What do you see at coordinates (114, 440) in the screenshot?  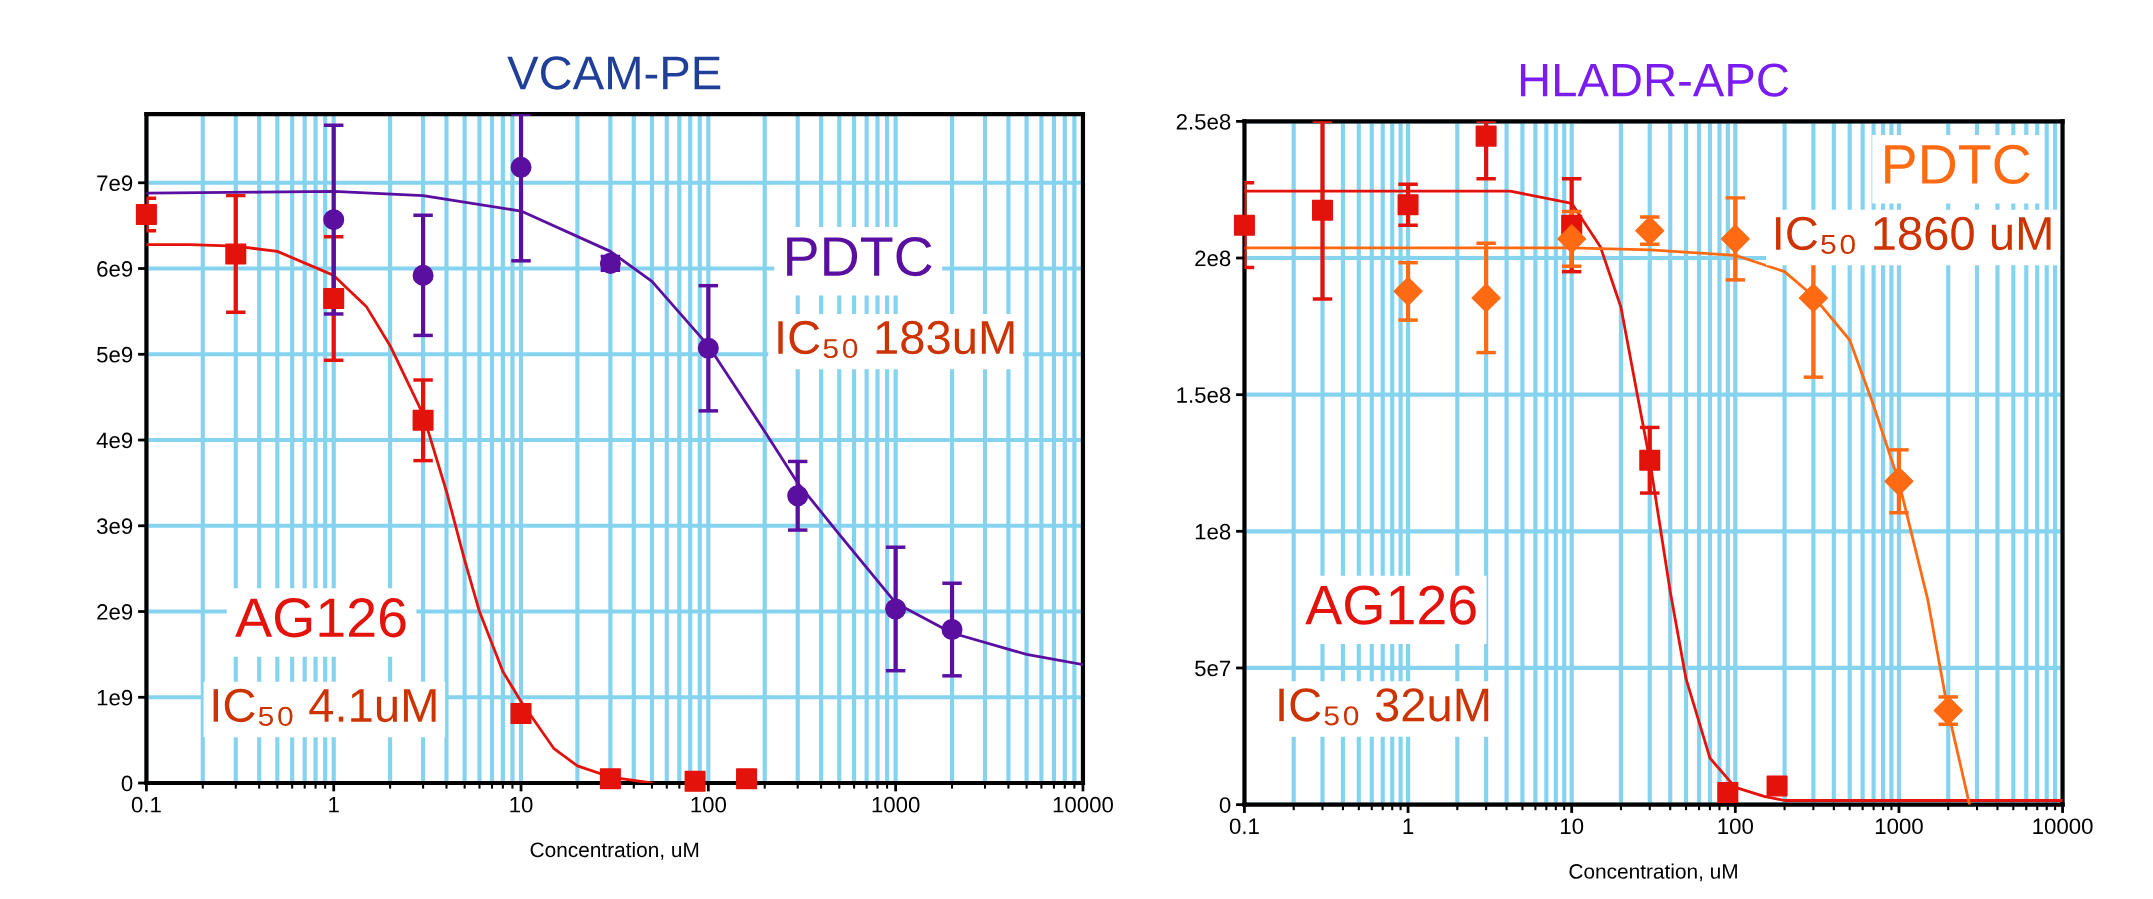 I see `y-tick-label: 4e9` at bounding box center [114, 440].